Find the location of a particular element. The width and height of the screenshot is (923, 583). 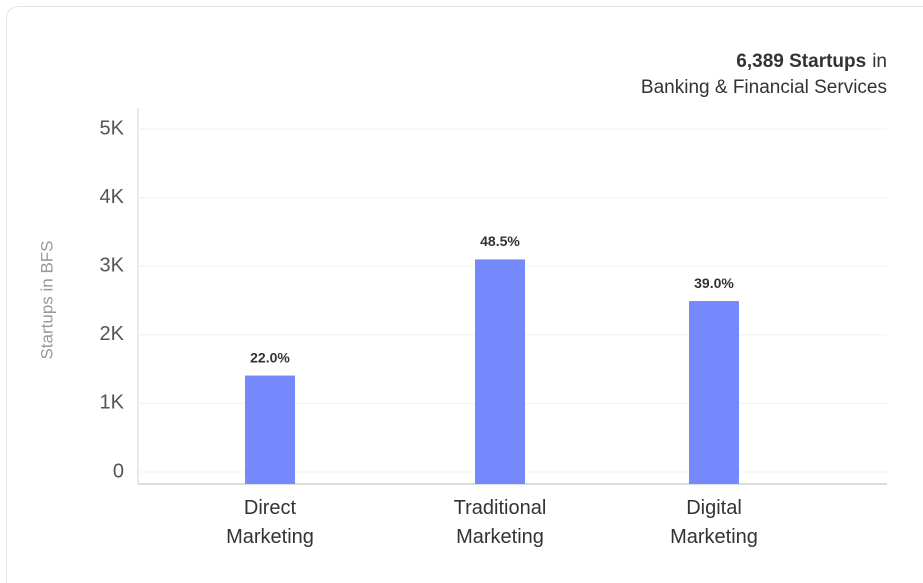

x-tick-label: Direct Marketing is located at coordinates (270, 522).